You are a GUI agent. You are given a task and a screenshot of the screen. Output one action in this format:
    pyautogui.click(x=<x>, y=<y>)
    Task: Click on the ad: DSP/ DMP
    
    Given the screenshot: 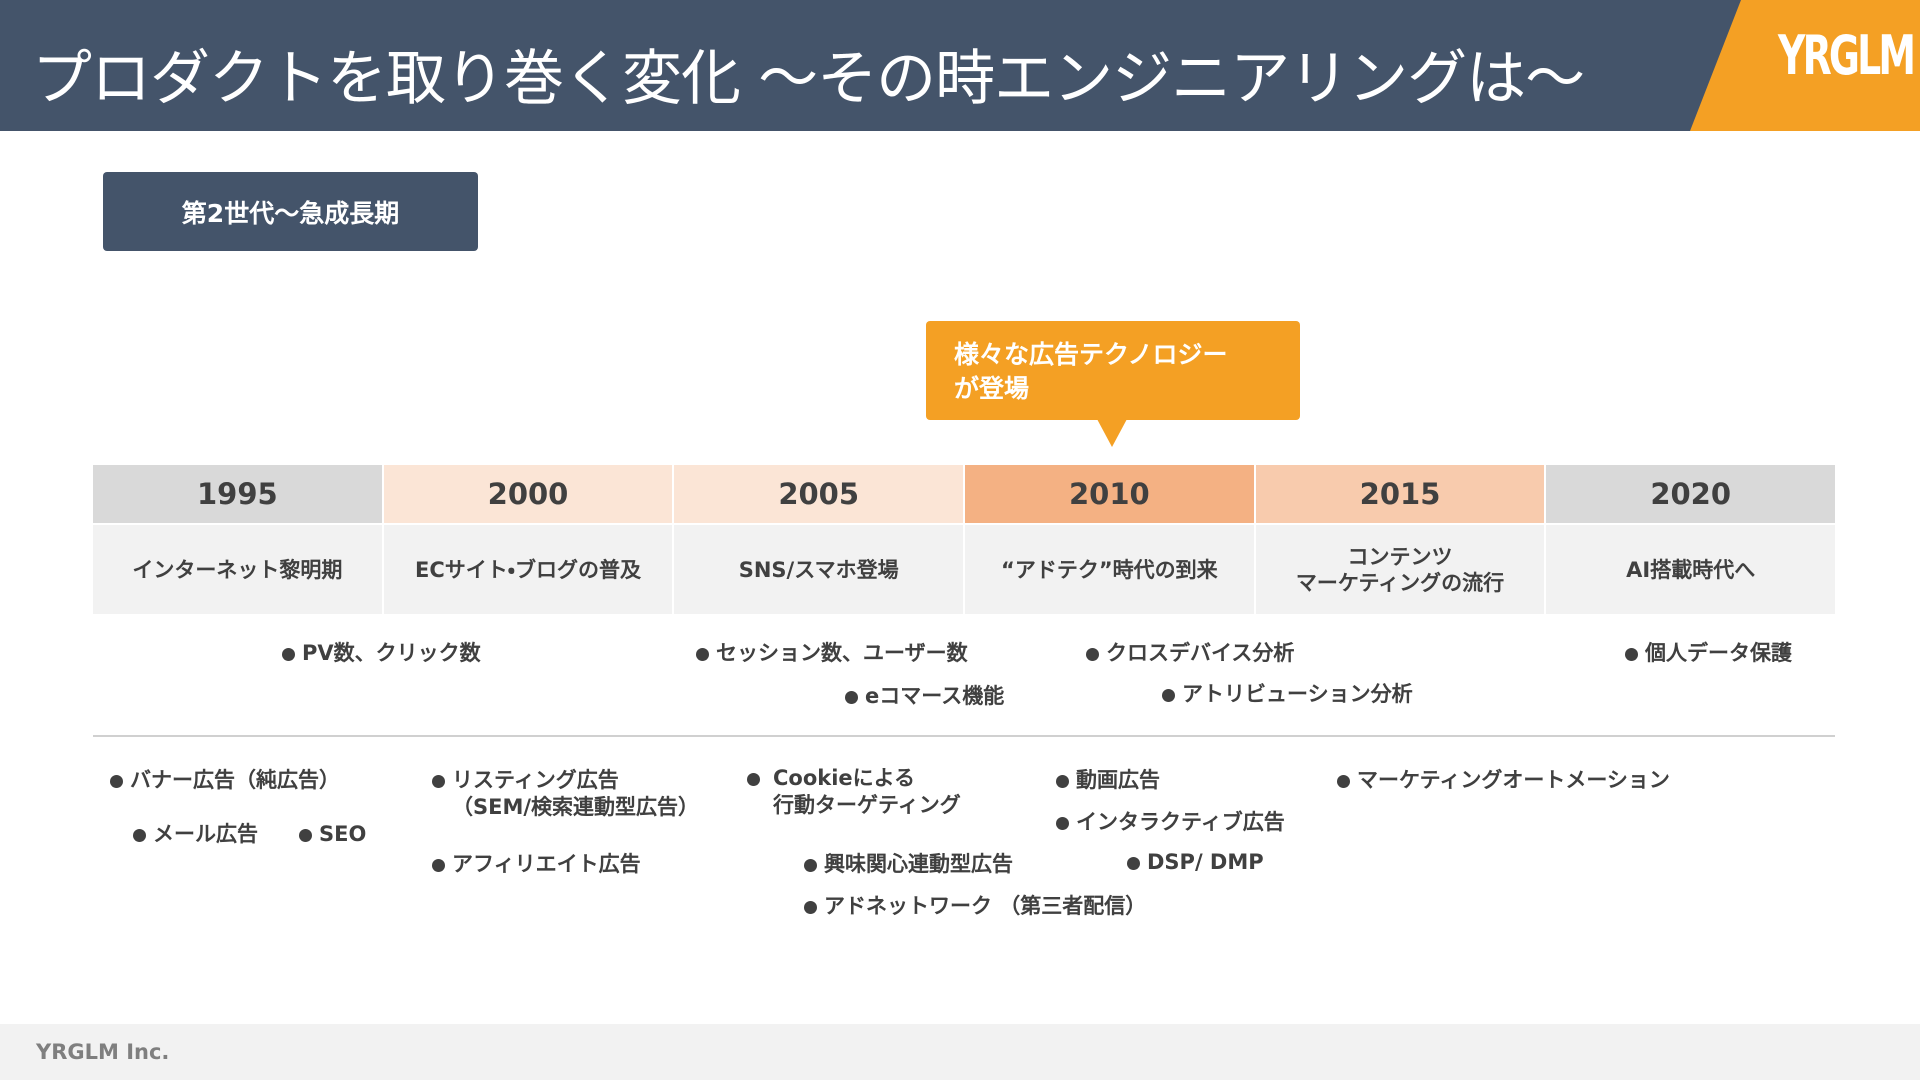 What is the action you would take?
    pyautogui.click(x=1195, y=862)
    